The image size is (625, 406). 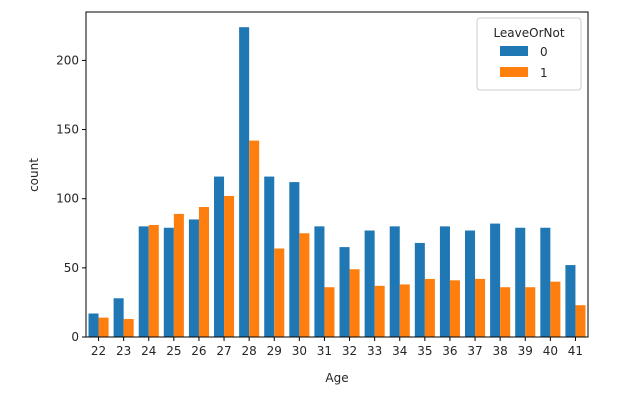 What do you see at coordinates (544, 52) in the screenshot?
I see `legend-label-0: 0` at bounding box center [544, 52].